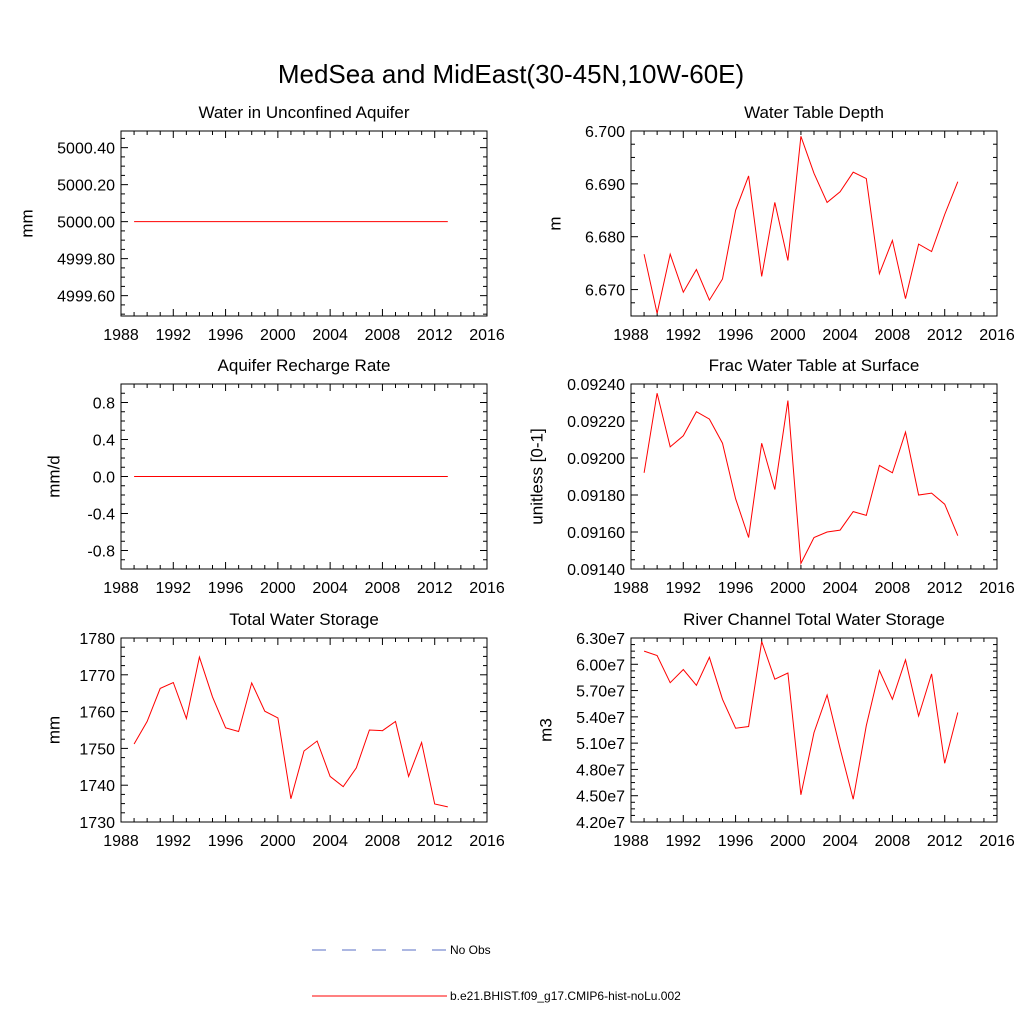  Describe the element at coordinates (565, 996) in the screenshot. I see `legend-label: b.e21.BHIST.f09_g17.CMIP6-hist-noLu.002` at that location.